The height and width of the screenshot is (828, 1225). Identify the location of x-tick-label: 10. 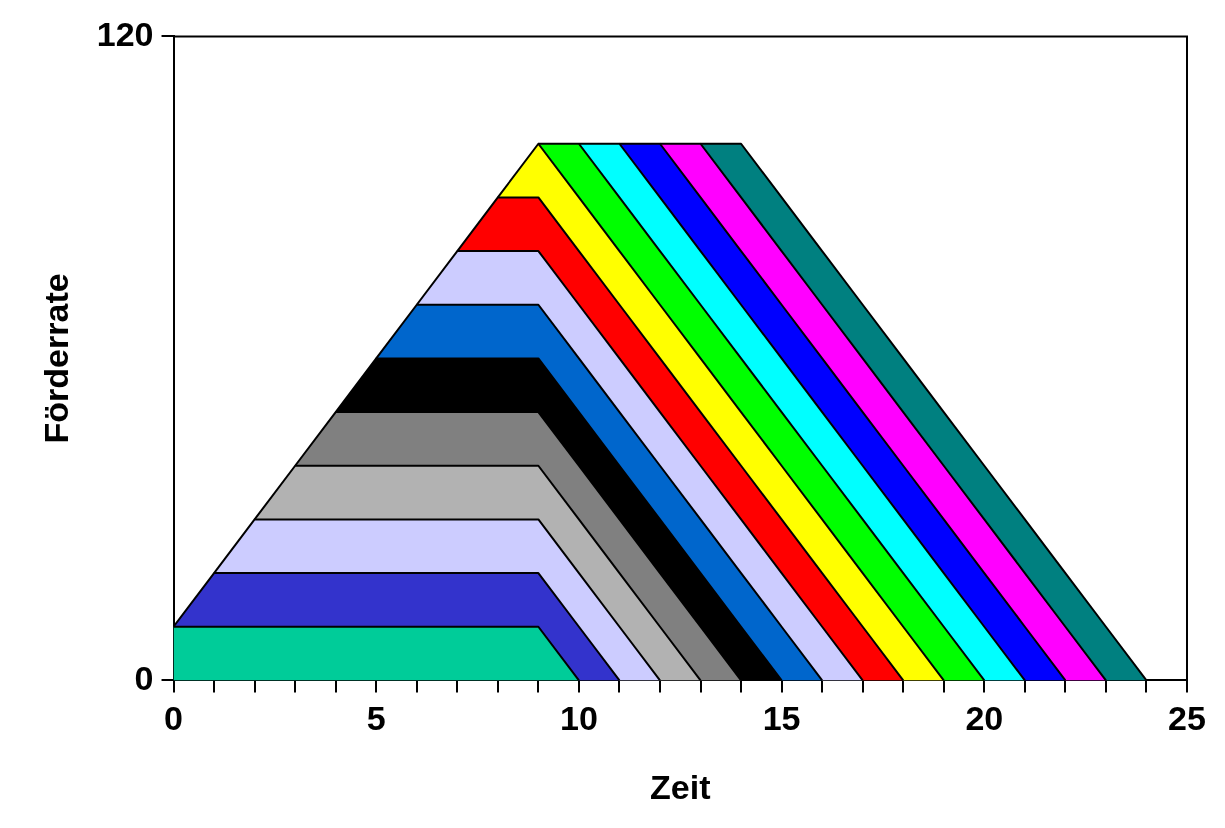
(579, 718).